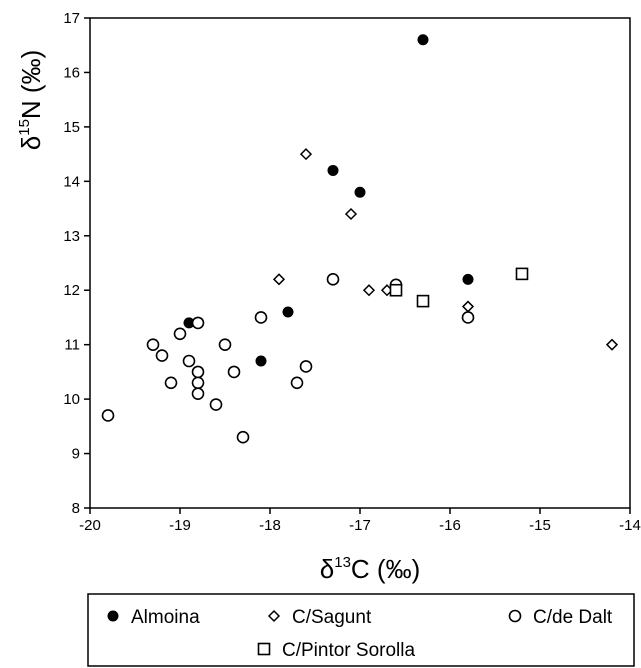 Image resolution: width=641 pixels, height=668 pixels. What do you see at coordinates (71, 236) in the screenshot?
I see `y-tick-label: 13` at bounding box center [71, 236].